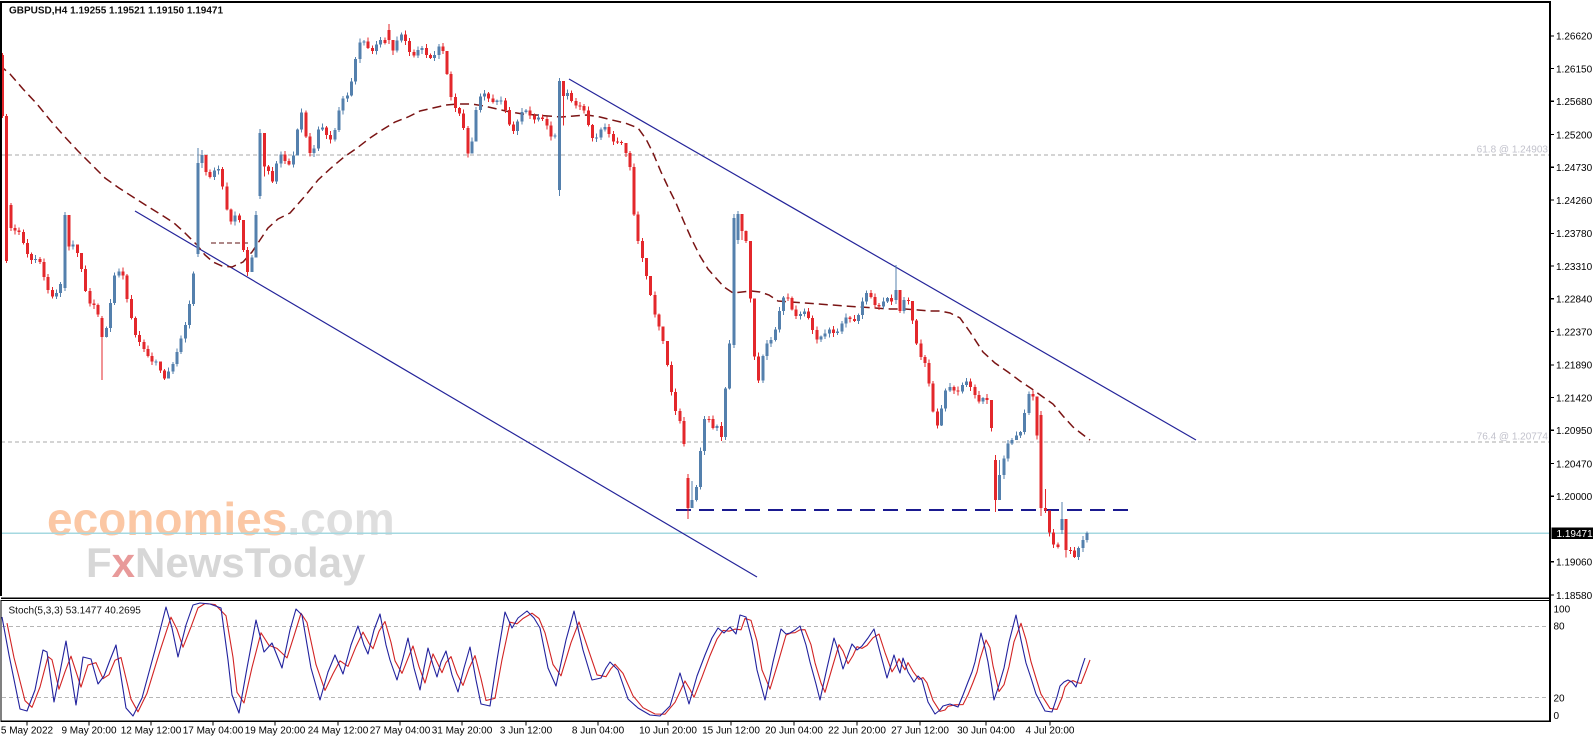 The image size is (1596, 743). What do you see at coordinates (151, 731) in the screenshot?
I see `svg-text: 12 May 12:00` at bounding box center [151, 731].